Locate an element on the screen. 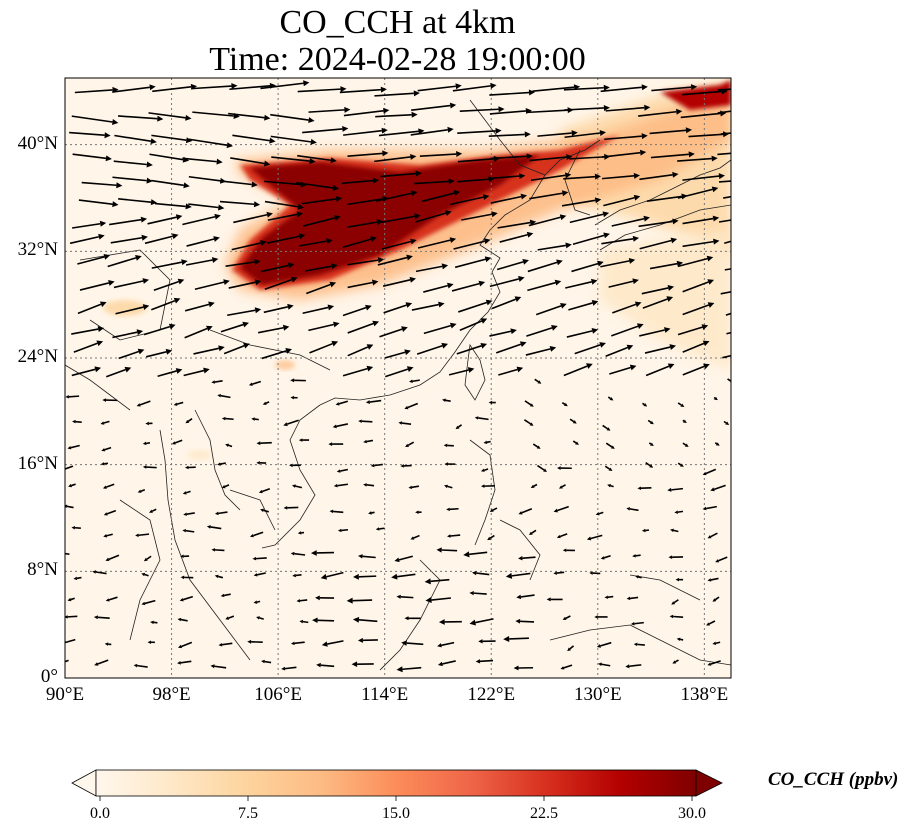  latitude-label: 40°N is located at coordinates (37, 143).